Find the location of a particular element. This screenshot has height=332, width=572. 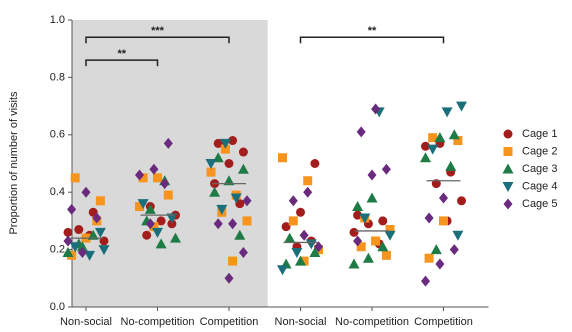

x-tick-label: Competition is located at coordinates (229, 322).